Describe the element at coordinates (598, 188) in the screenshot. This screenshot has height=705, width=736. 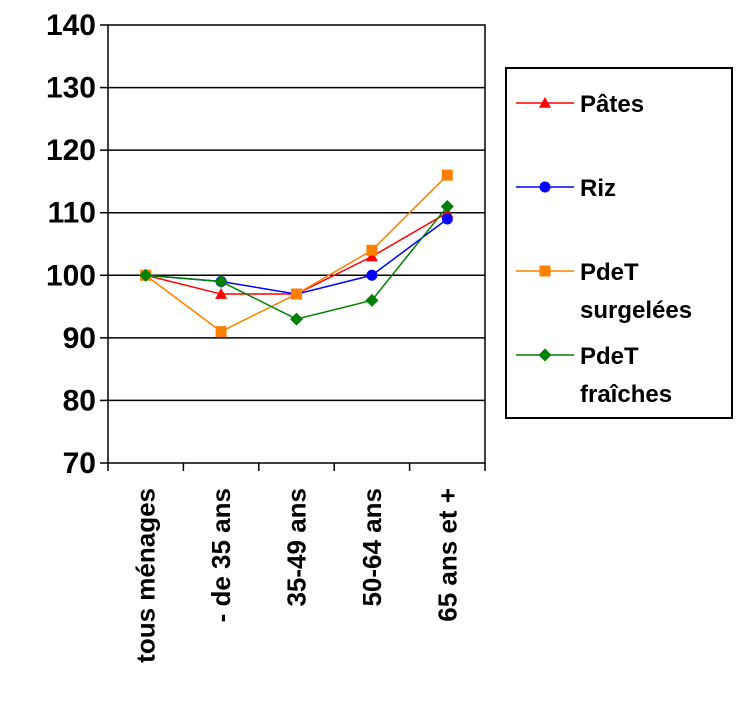
I see `legend-label: Riz` at that location.